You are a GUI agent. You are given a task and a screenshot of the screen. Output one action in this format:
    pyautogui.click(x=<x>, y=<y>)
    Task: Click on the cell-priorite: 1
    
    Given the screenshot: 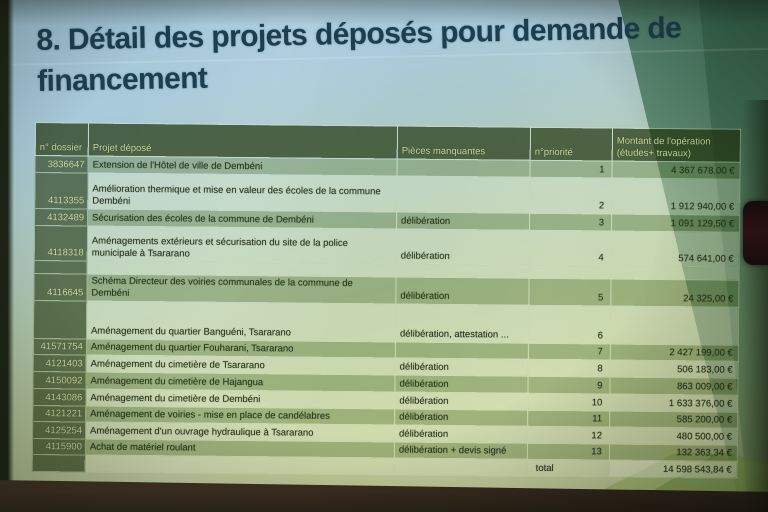 What is the action you would take?
    pyautogui.click(x=571, y=169)
    